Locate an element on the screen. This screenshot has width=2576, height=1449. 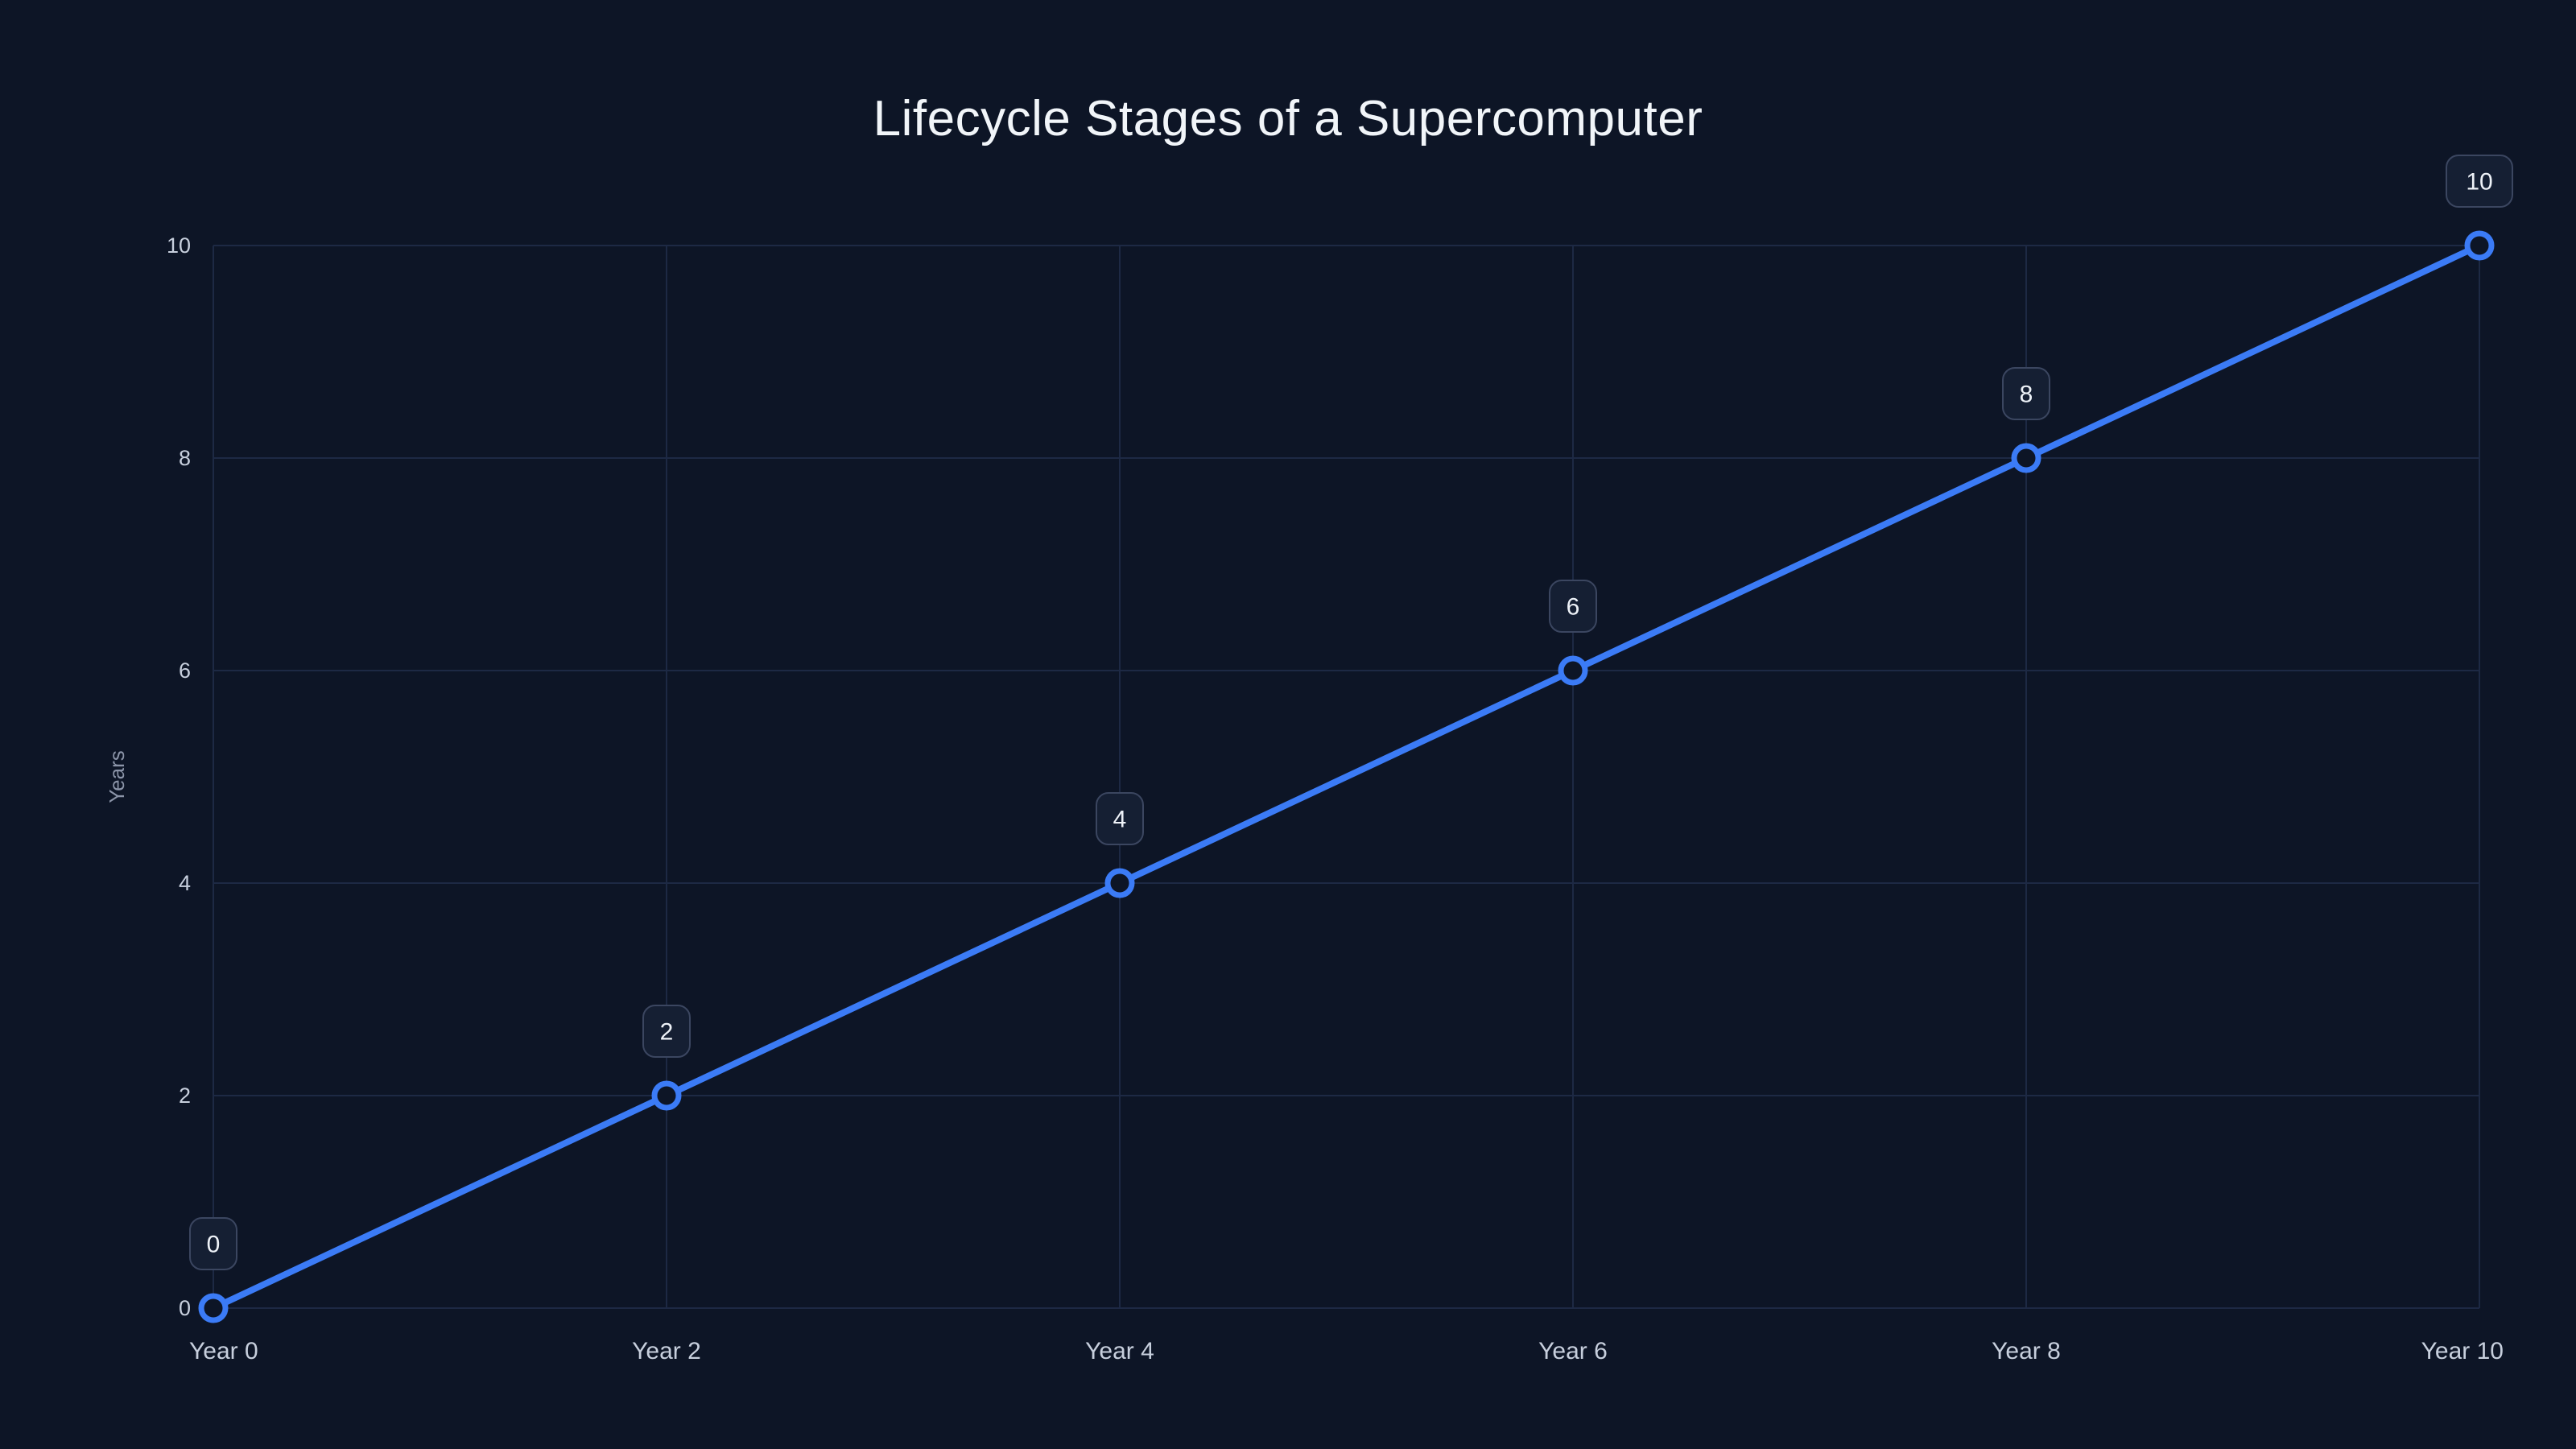
point-label-text: 2 is located at coordinates (667, 1032).